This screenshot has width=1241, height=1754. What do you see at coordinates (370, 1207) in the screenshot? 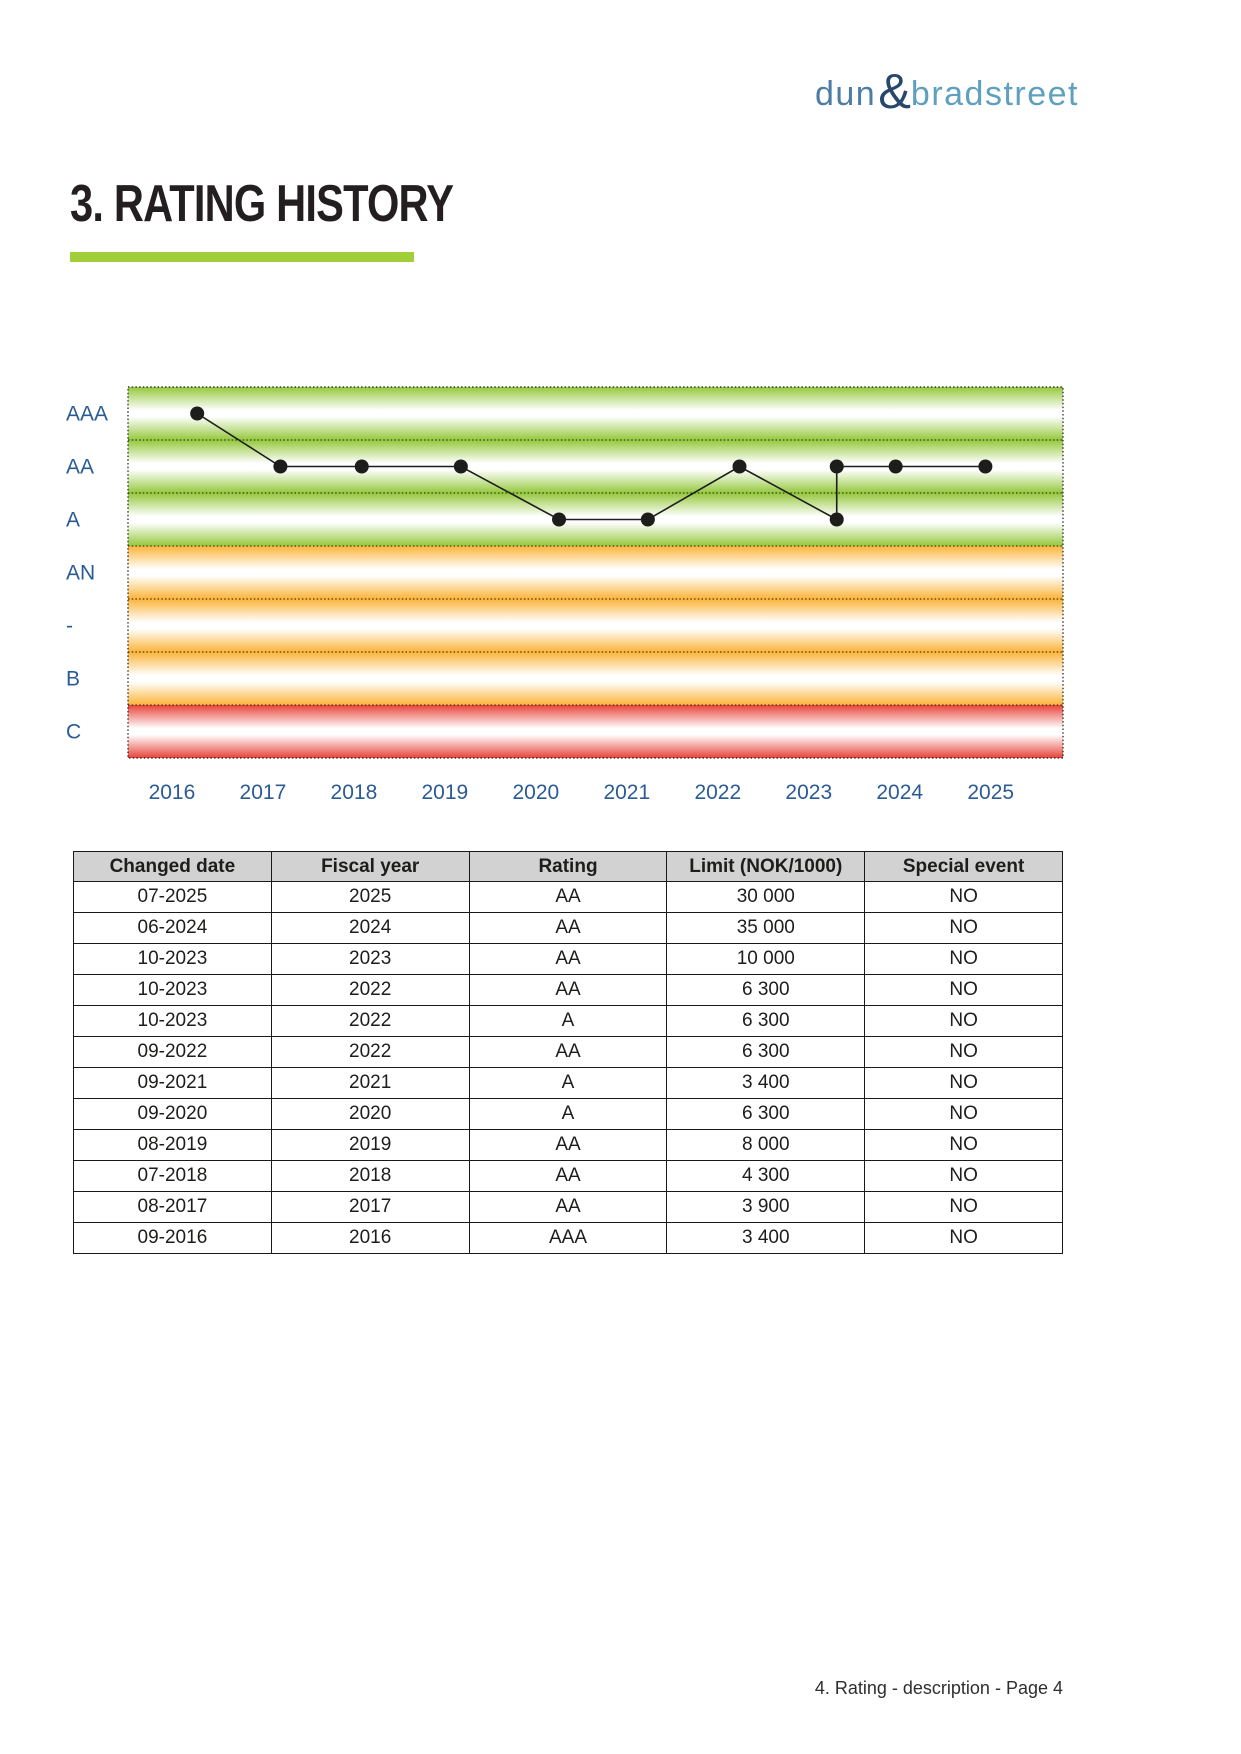
I see `table-cell: 2017` at bounding box center [370, 1207].